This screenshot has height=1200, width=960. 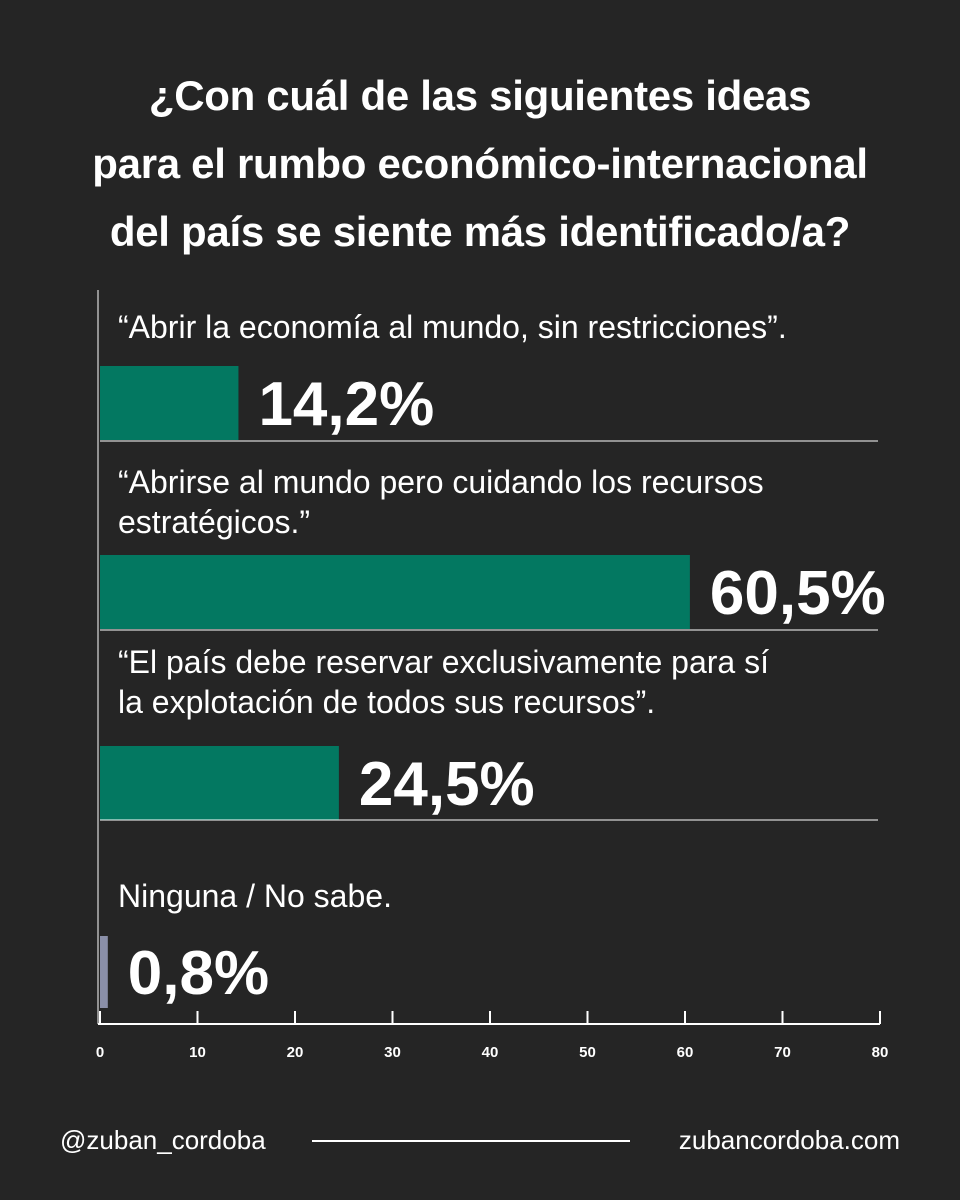 What do you see at coordinates (880, 1052) in the screenshot?
I see `x-tick-label: 80` at bounding box center [880, 1052].